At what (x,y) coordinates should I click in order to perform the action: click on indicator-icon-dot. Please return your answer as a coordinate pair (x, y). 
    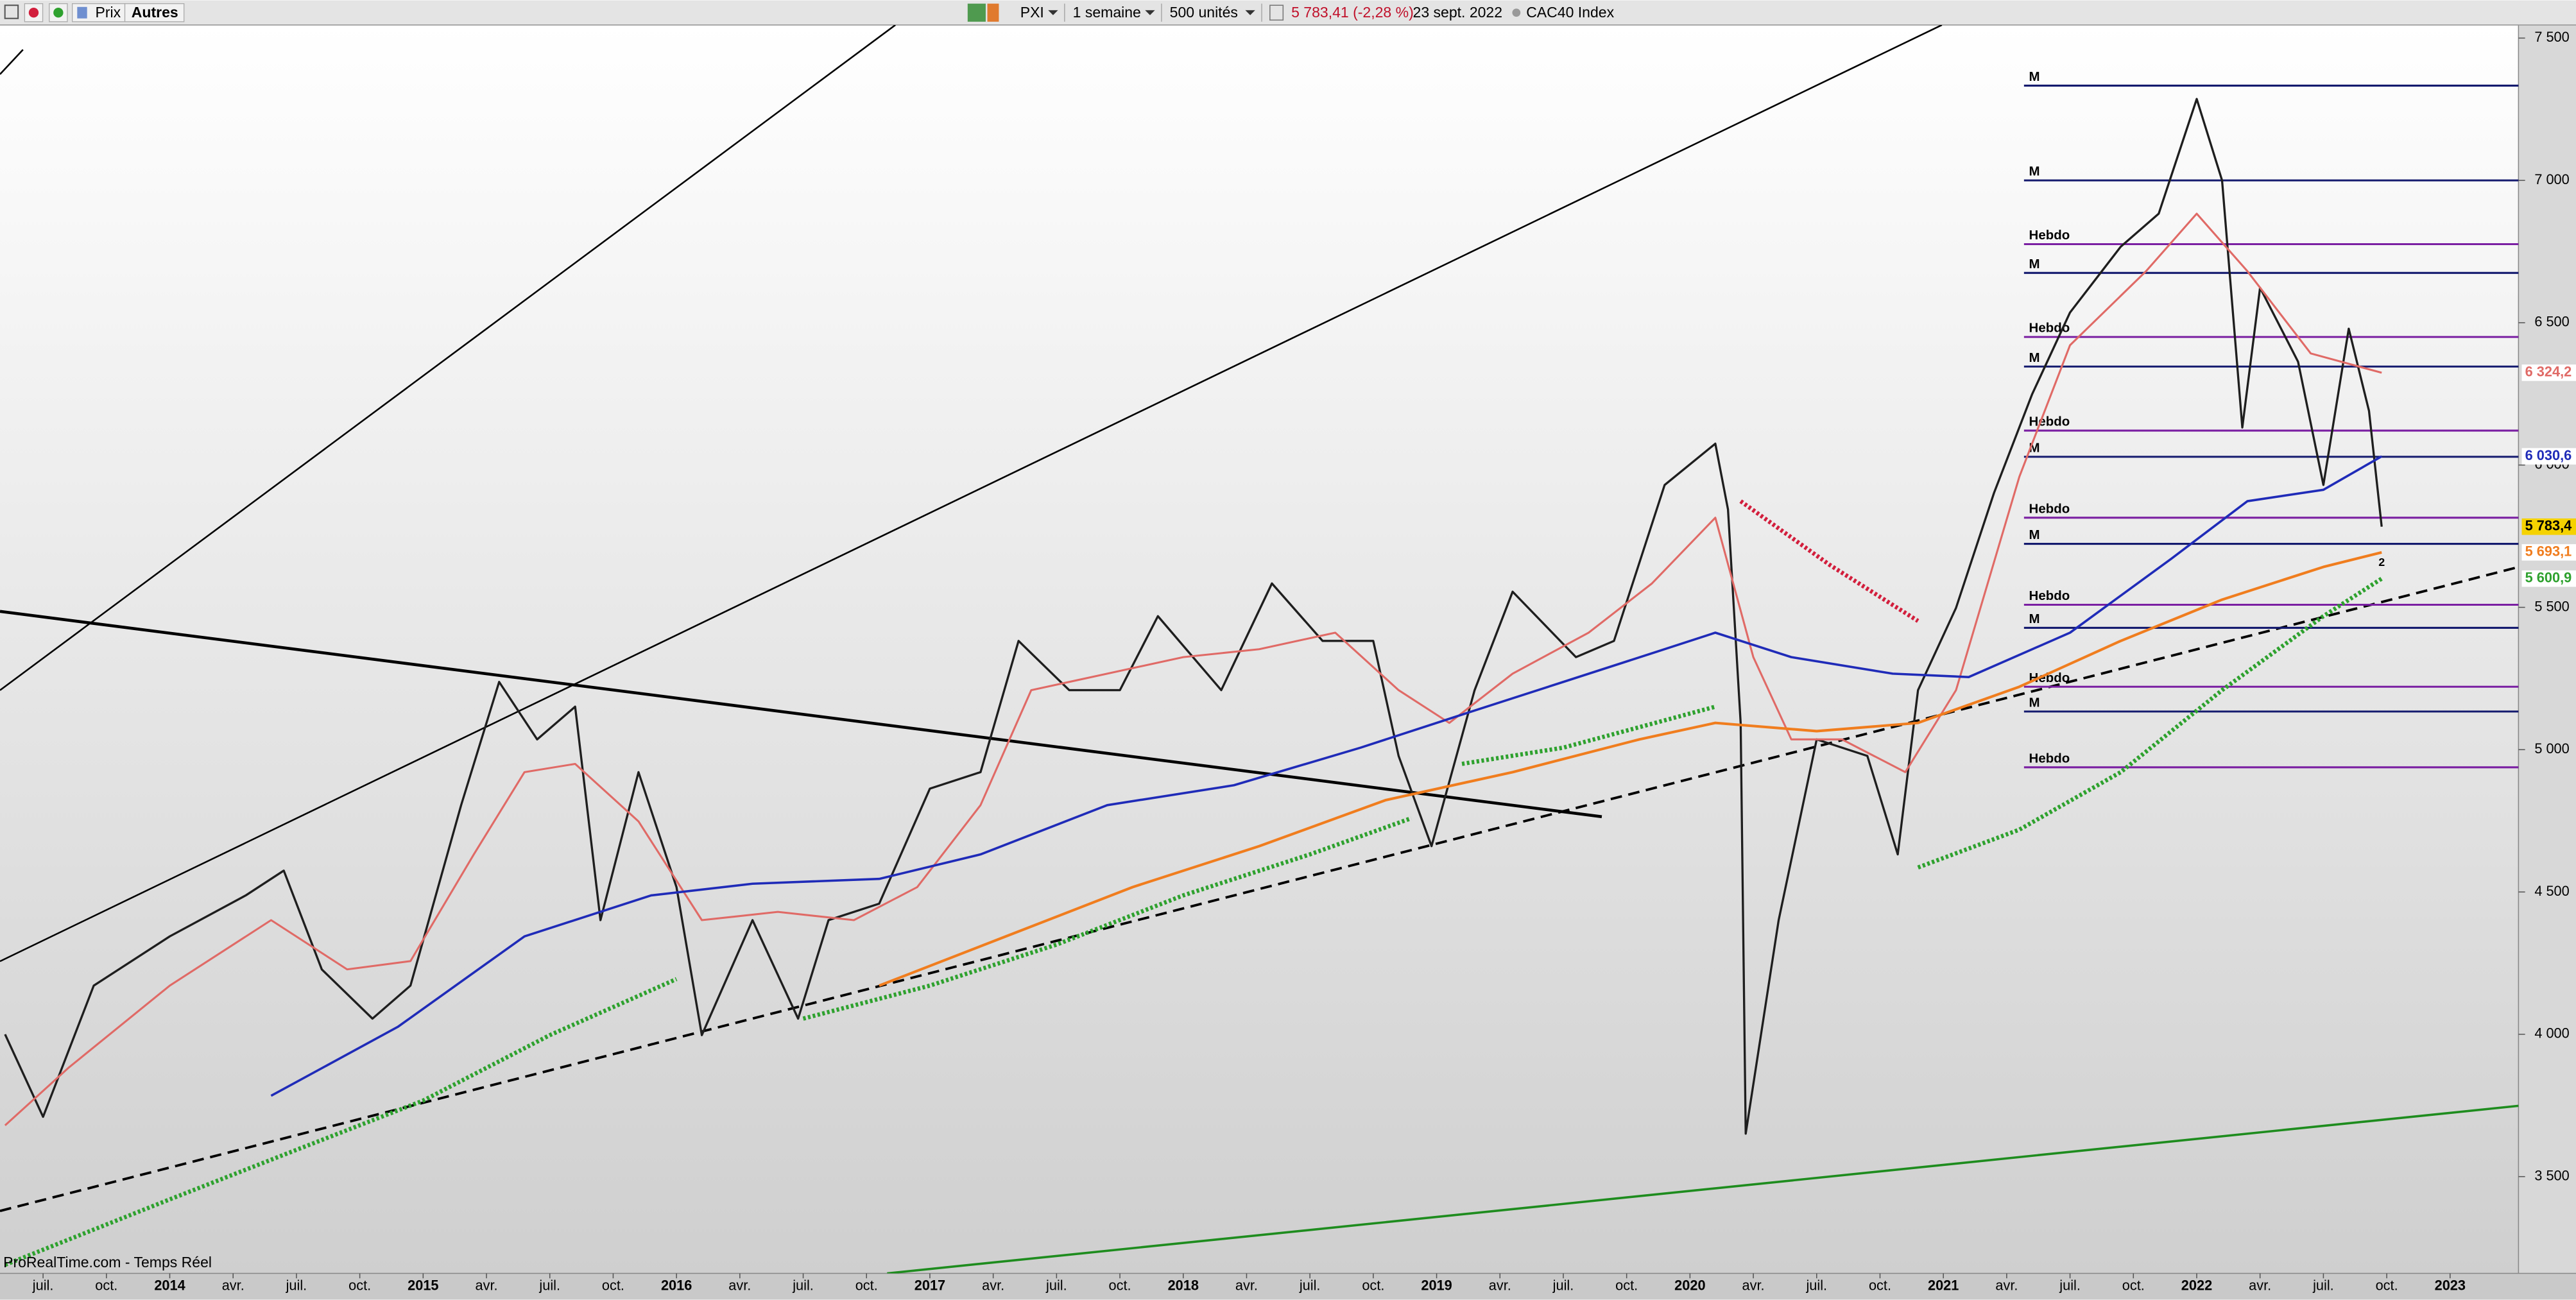
    Looking at the image, I should click on (58, 13).